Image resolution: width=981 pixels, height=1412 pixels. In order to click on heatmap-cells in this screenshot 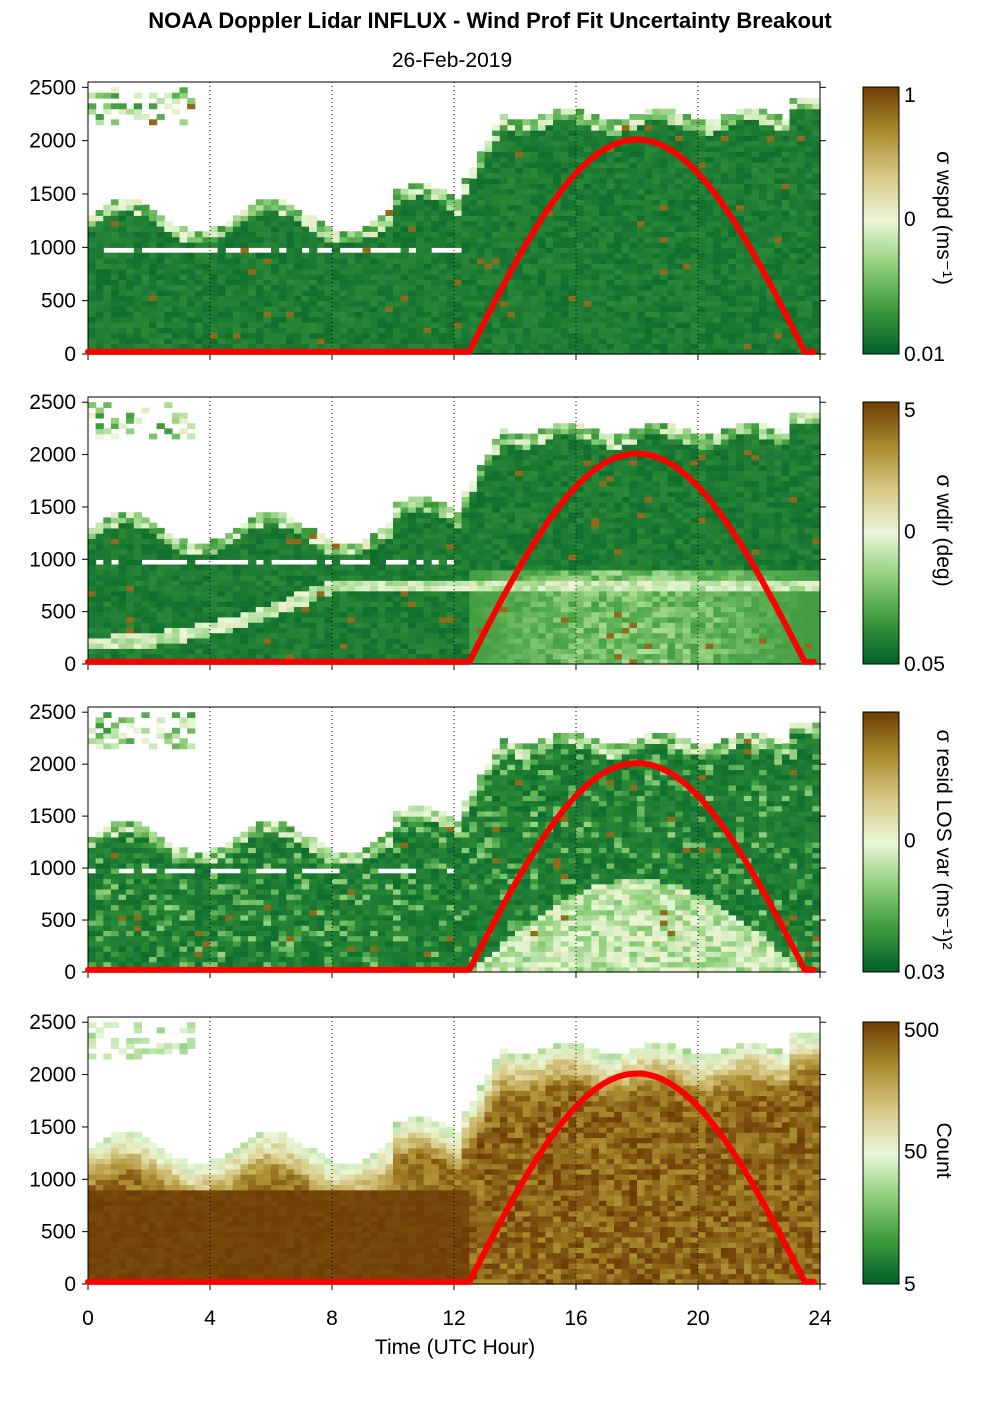, I will do `click(454, 221)`.